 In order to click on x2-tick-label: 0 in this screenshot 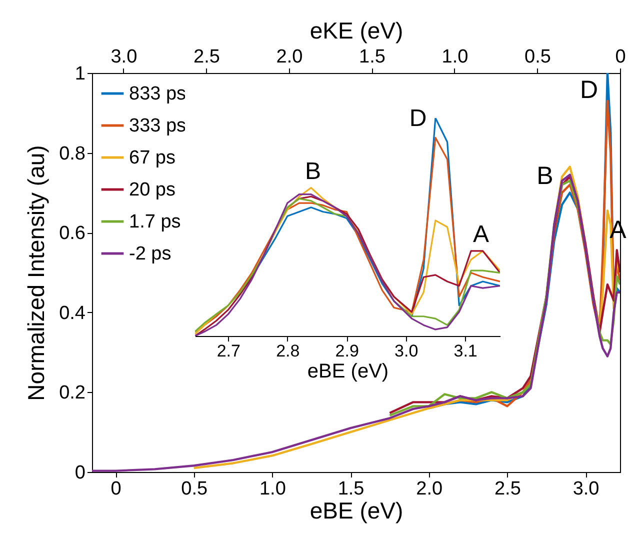, I will do `click(620, 57)`.